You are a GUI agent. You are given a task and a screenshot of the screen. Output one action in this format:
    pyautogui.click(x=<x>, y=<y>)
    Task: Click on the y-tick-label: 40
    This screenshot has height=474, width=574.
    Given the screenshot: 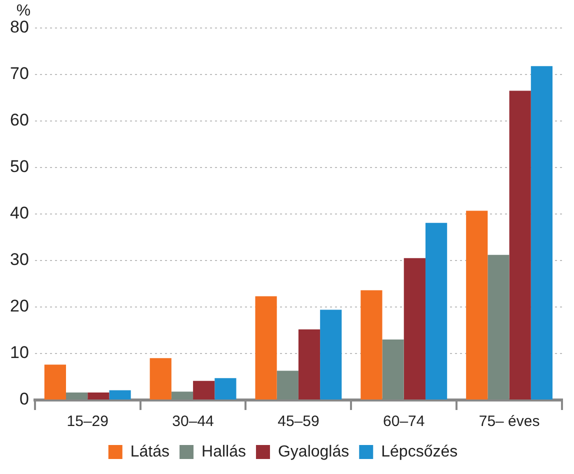 What is the action you would take?
    pyautogui.click(x=19, y=213)
    